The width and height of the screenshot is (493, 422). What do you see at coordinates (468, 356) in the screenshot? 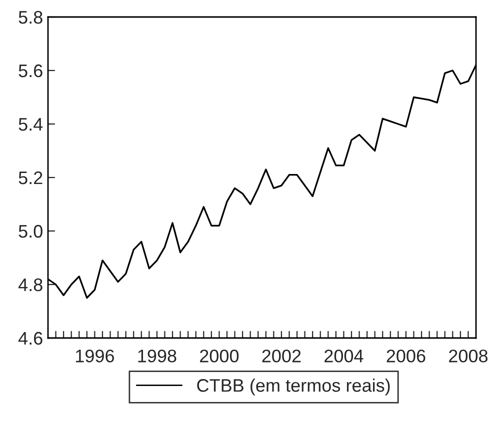
I see `x-tick-label: 2008` at bounding box center [468, 356].